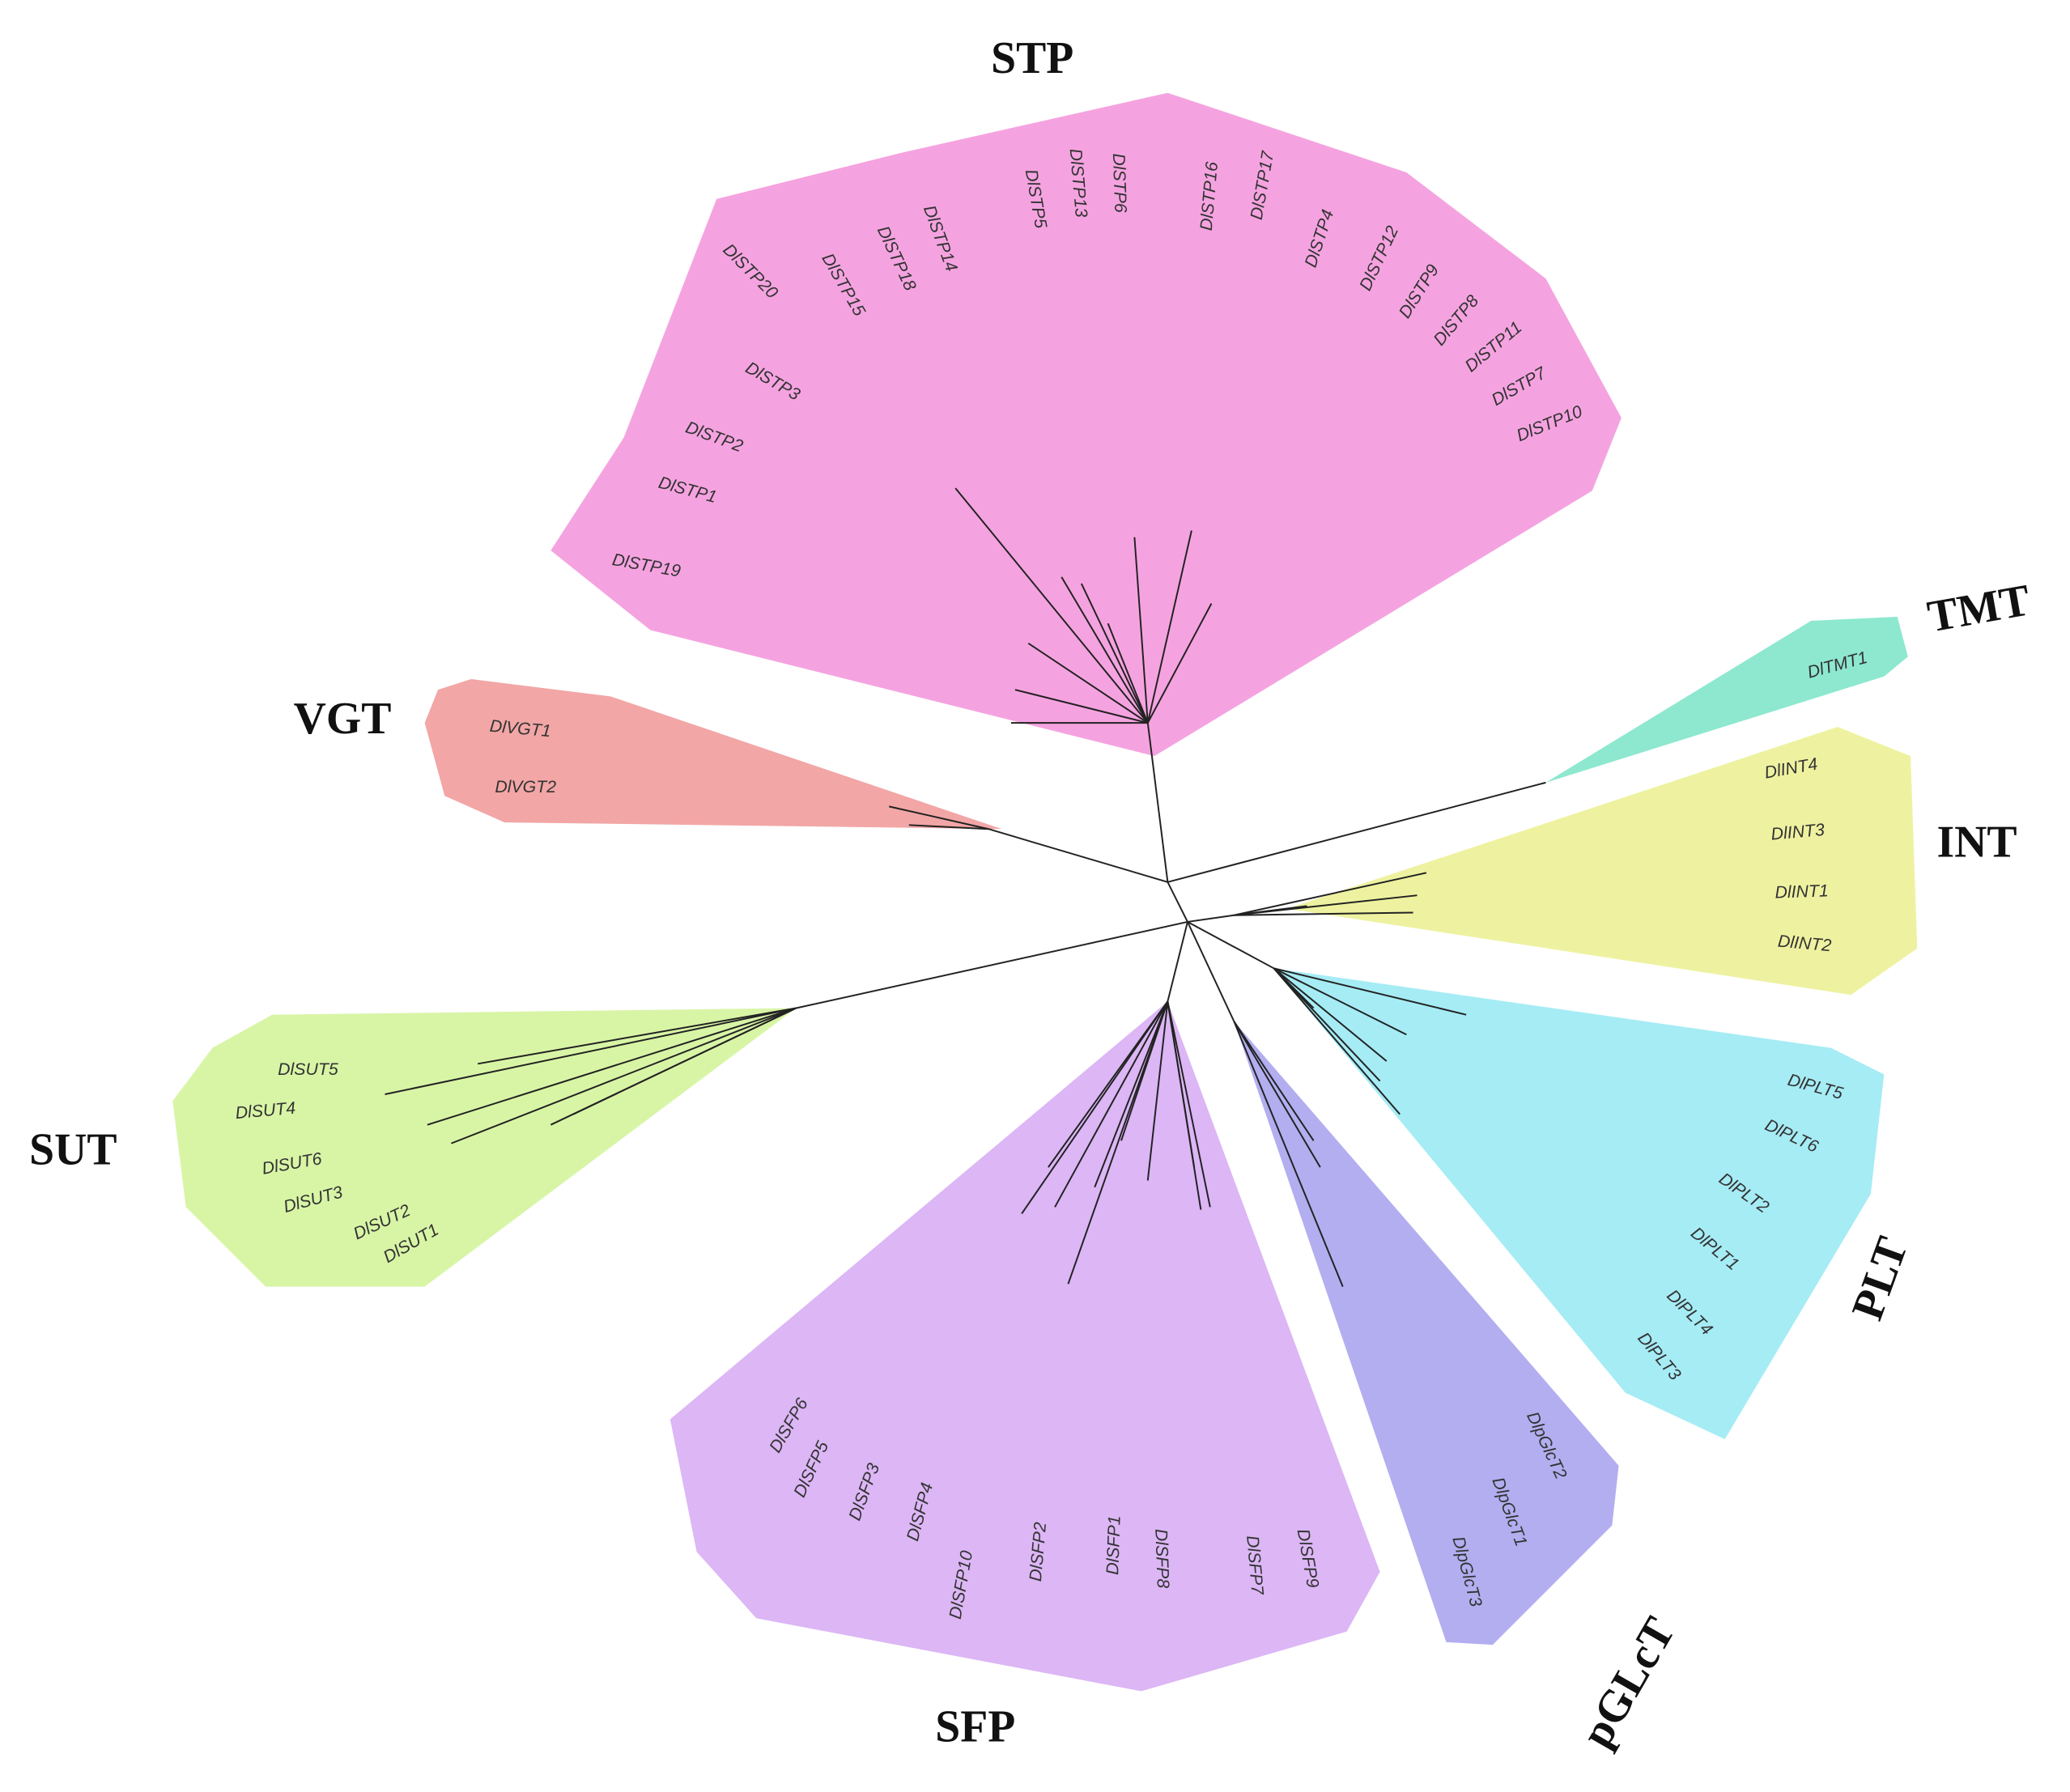  I want to click on leaf-label: DlINT3, so click(1798, 832).